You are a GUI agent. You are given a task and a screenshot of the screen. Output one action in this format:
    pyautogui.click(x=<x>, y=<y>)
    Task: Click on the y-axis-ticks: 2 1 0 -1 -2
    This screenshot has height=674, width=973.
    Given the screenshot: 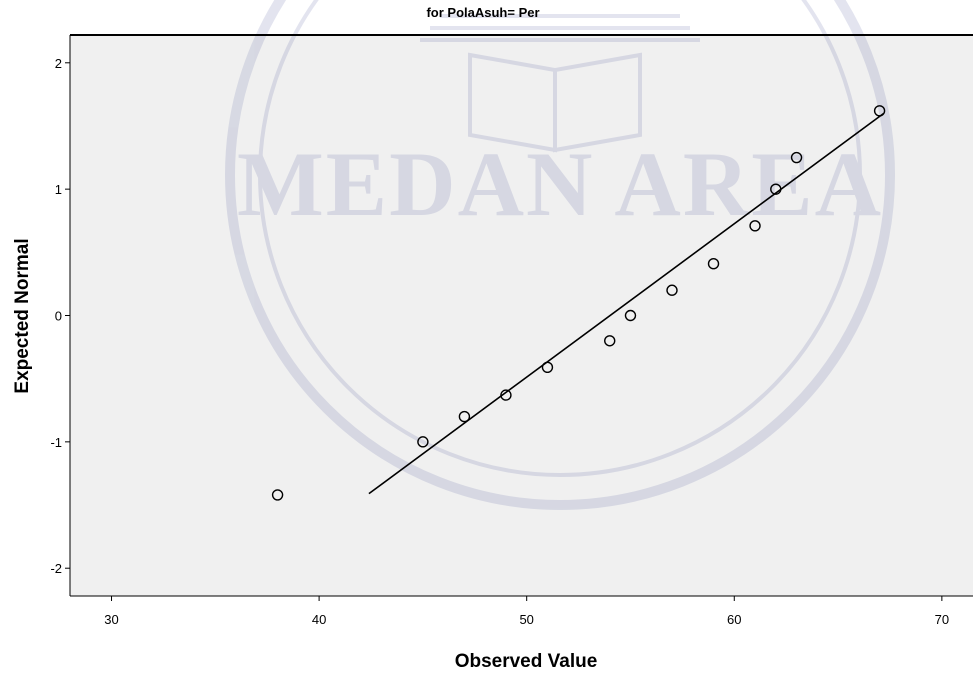 What is the action you would take?
    pyautogui.click(x=60, y=316)
    